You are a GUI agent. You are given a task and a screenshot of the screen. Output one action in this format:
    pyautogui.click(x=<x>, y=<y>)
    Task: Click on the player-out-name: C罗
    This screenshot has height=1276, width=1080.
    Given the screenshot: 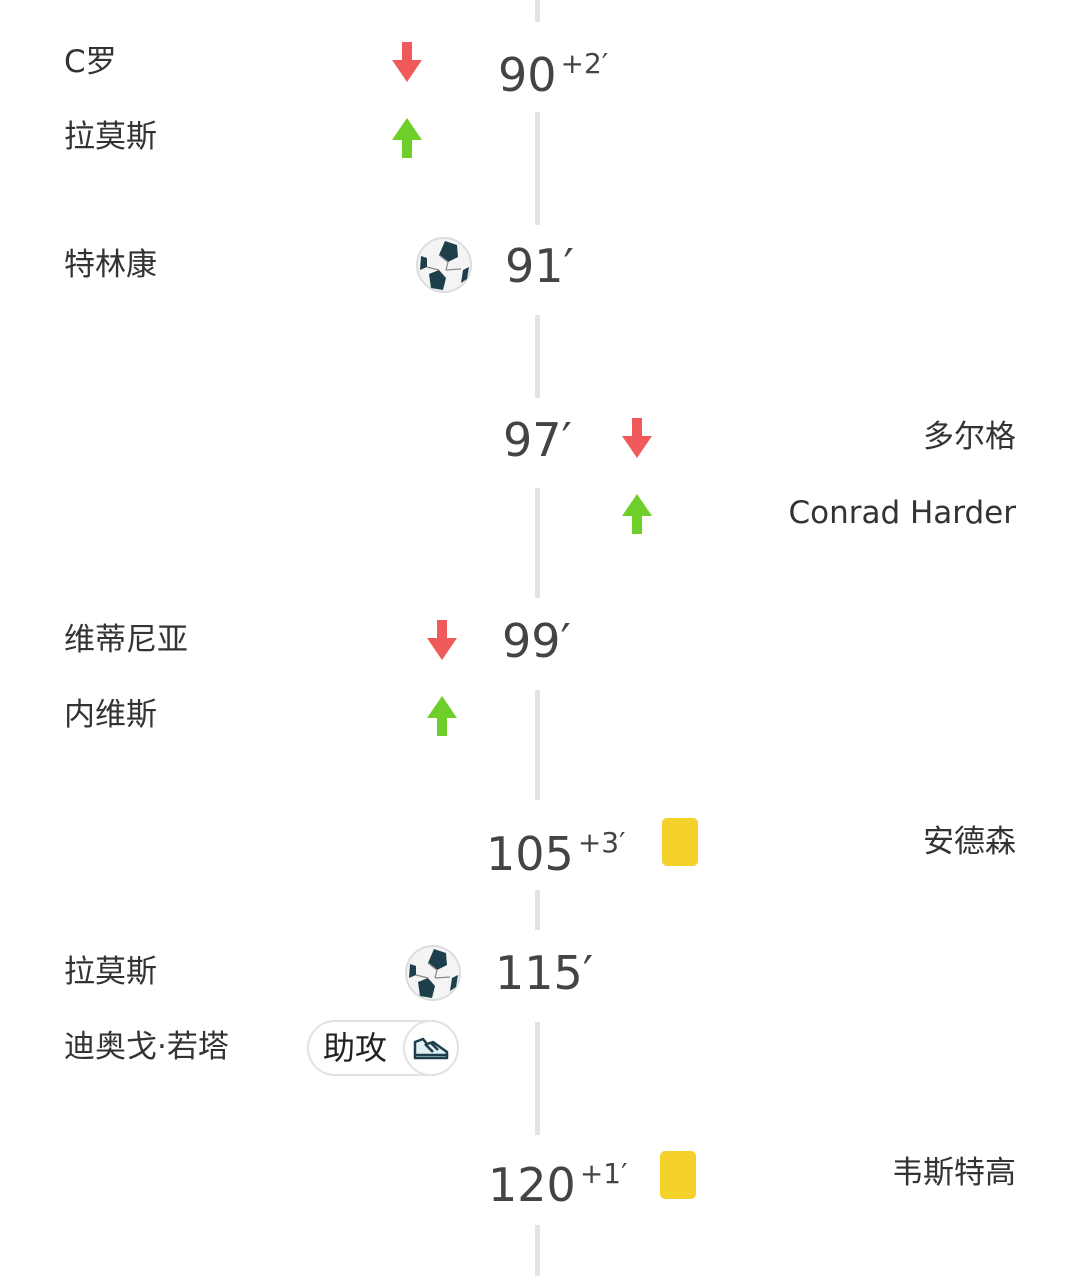 What is the action you would take?
    pyautogui.click(x=90, y=62)
    